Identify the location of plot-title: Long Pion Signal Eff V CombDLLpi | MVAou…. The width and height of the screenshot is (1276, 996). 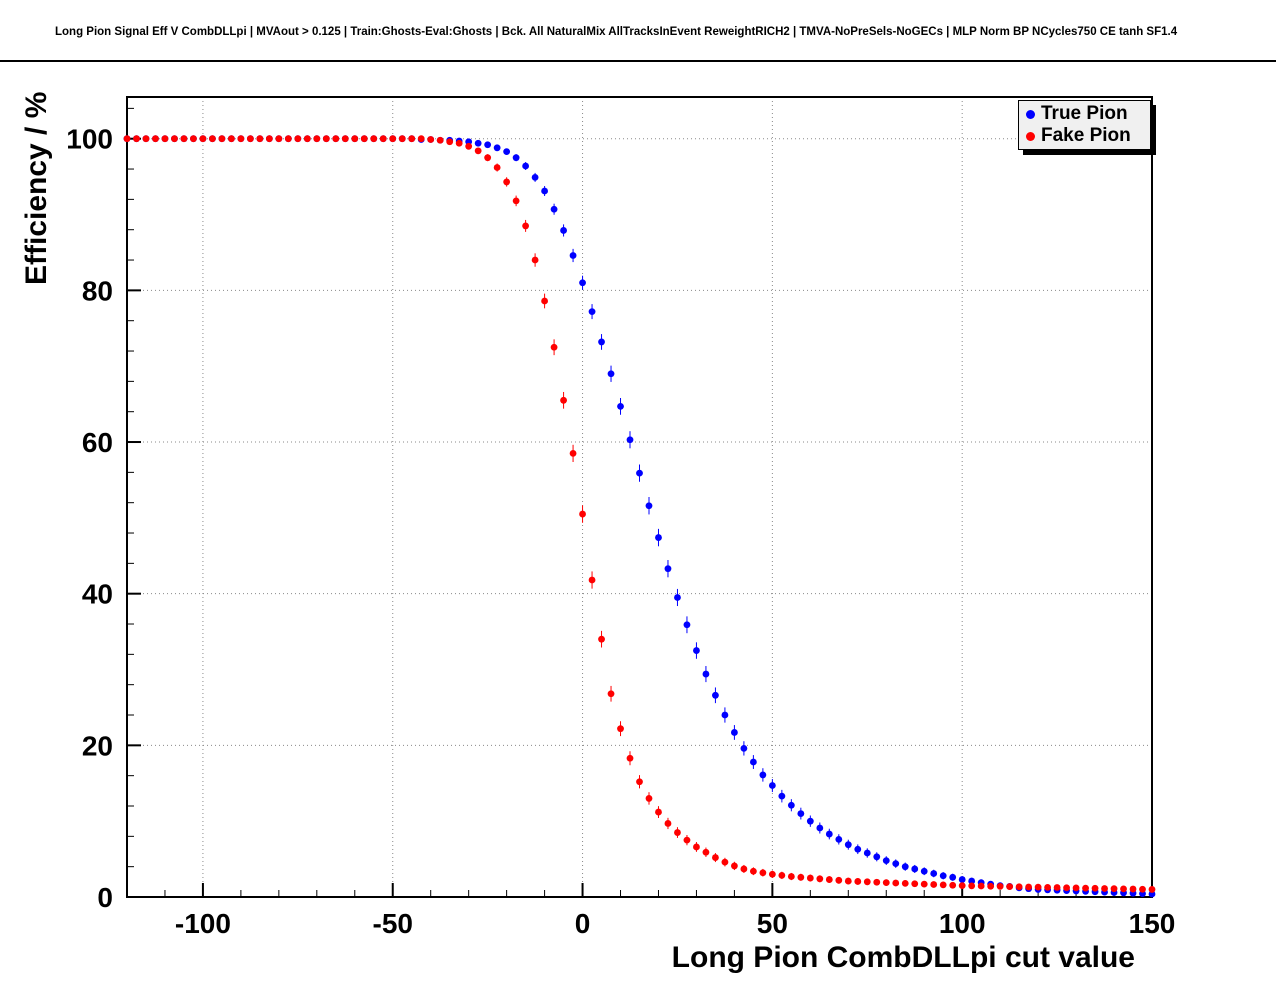
(616, 32).